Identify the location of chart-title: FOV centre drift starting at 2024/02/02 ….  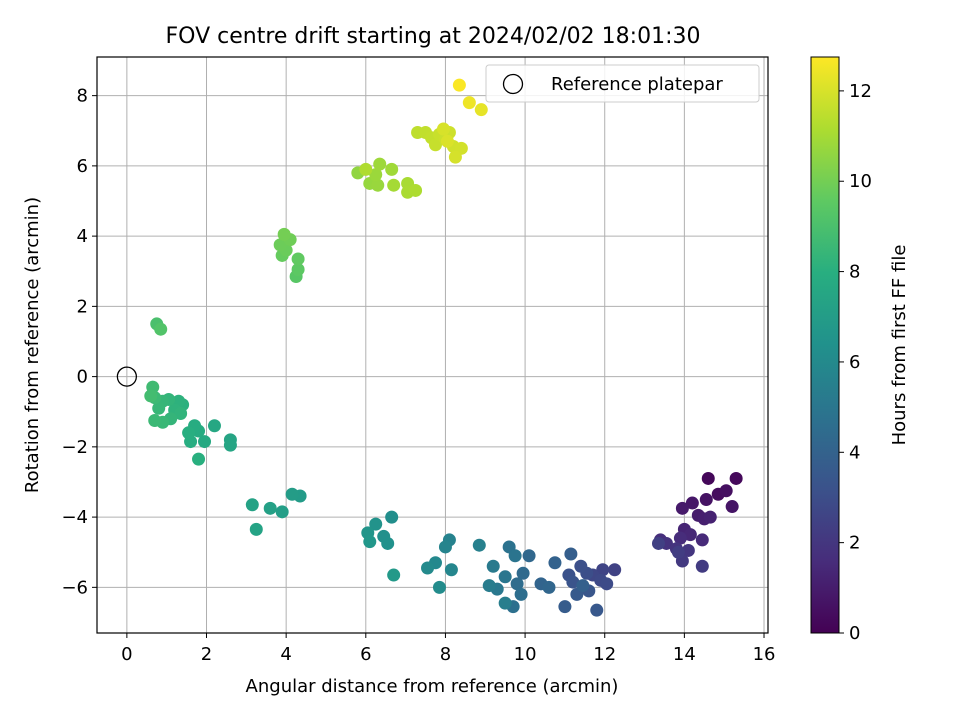
(433, 36).